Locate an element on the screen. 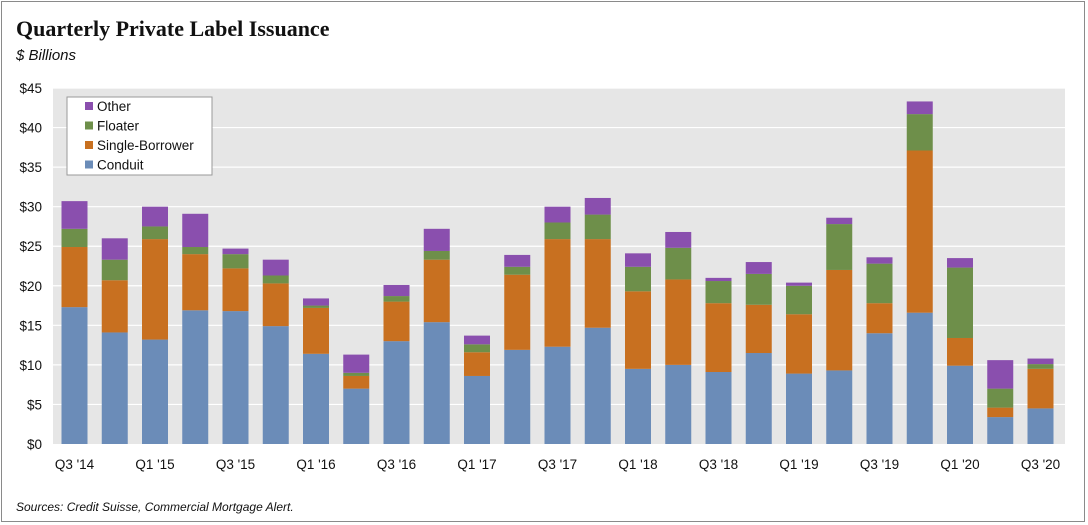  x-tick-label: Q1 '19 is located at coordinates (798, 464).